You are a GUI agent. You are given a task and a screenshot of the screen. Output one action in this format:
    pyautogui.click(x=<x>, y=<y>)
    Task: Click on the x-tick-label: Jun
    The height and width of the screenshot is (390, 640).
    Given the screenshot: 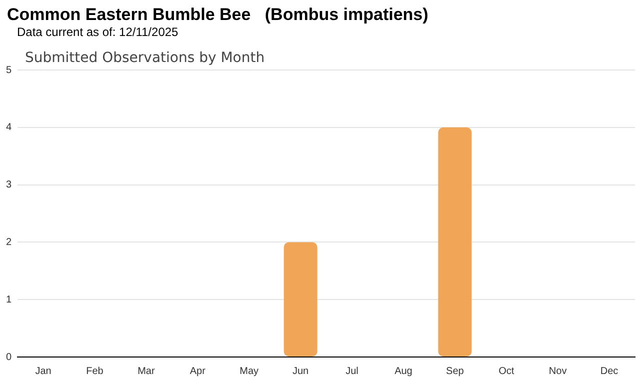 What is the action you would take?
    pyautogui.click(x=300, y=371)
    